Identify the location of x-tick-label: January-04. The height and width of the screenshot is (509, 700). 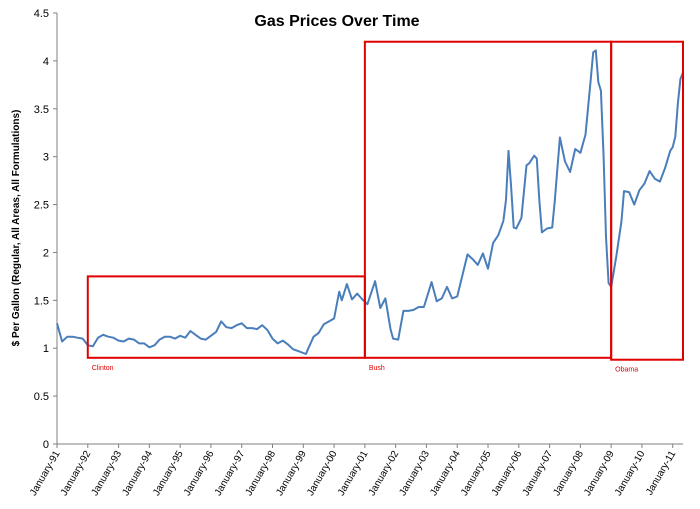
(445, 473).